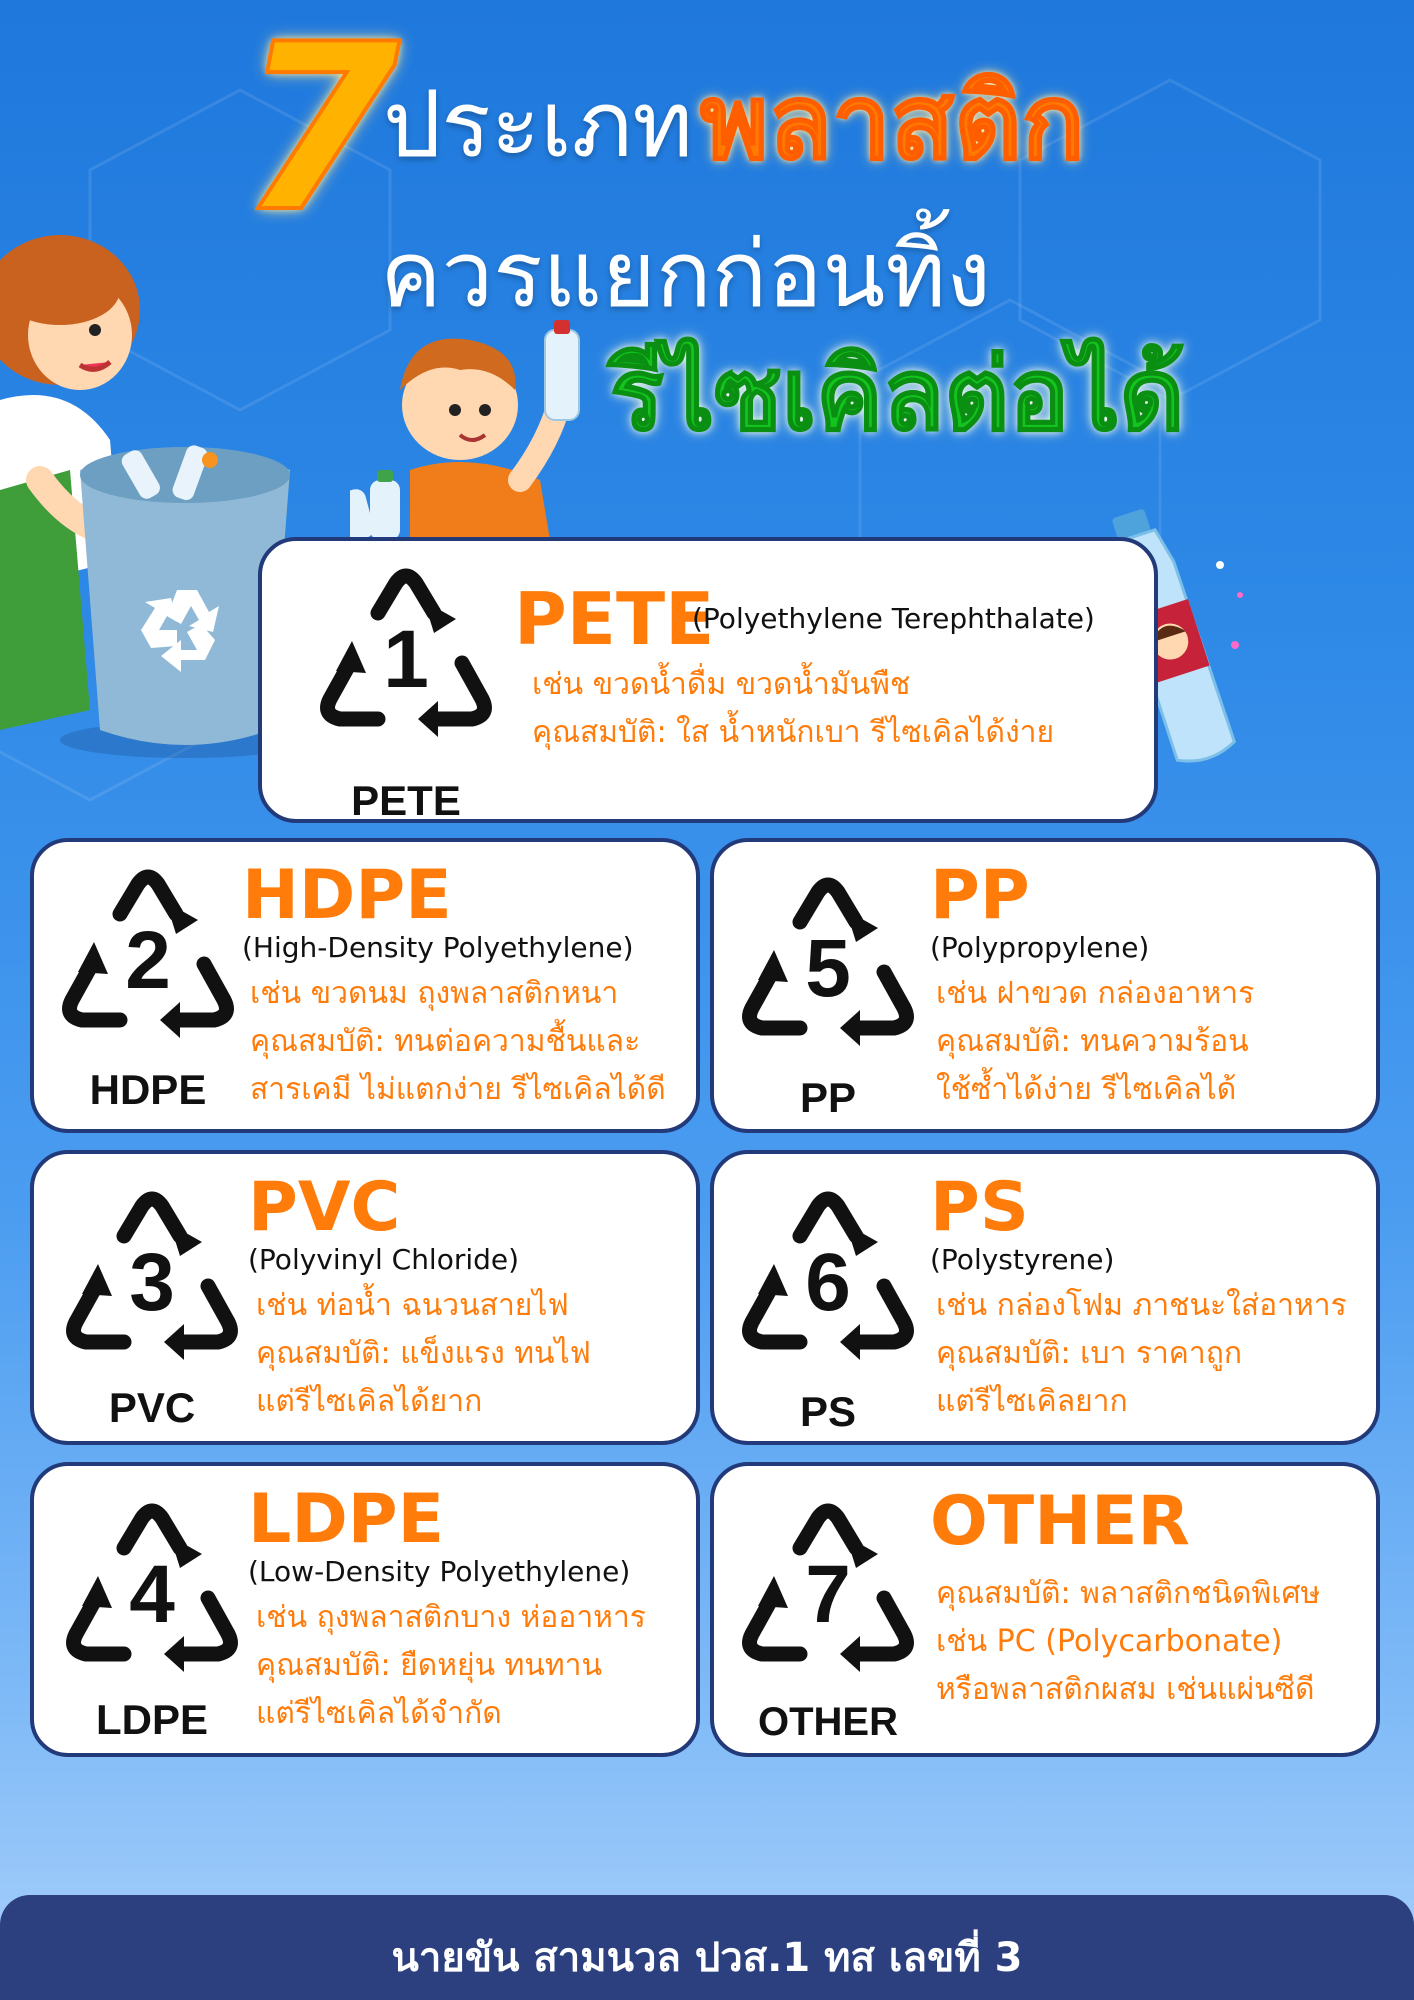  Describe the element at coordinates (324, 1207) in the screenshot. I see `plastic-code: PVC` at that location.